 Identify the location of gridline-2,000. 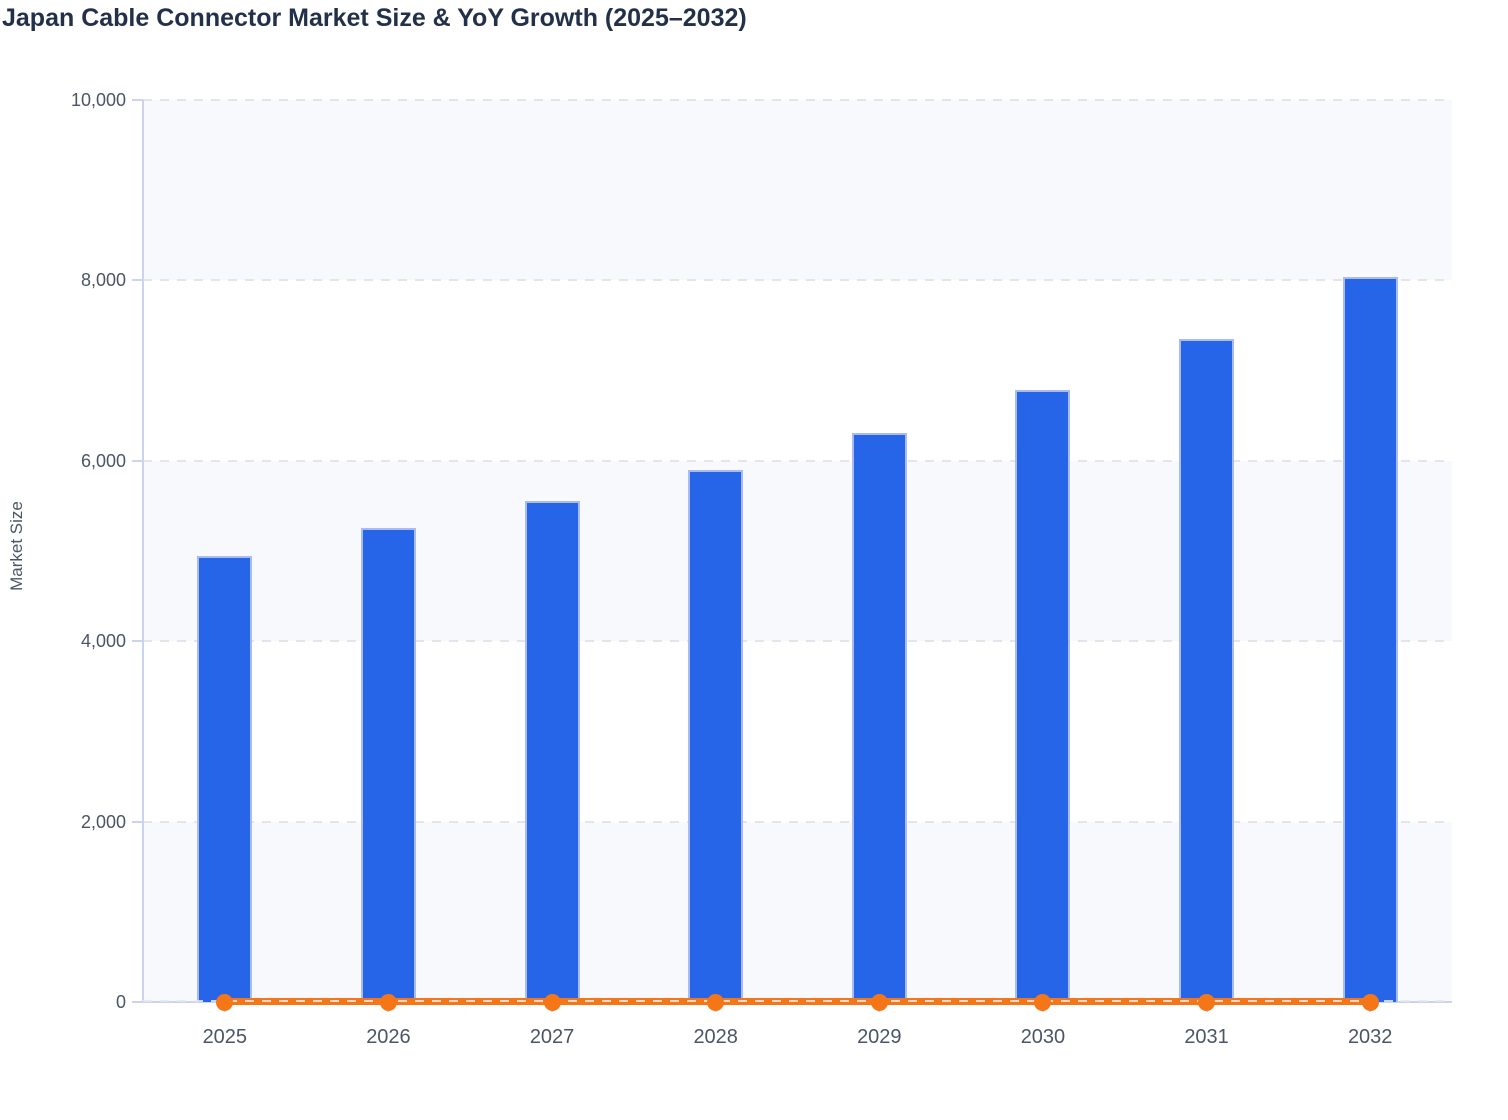
(797, 821).